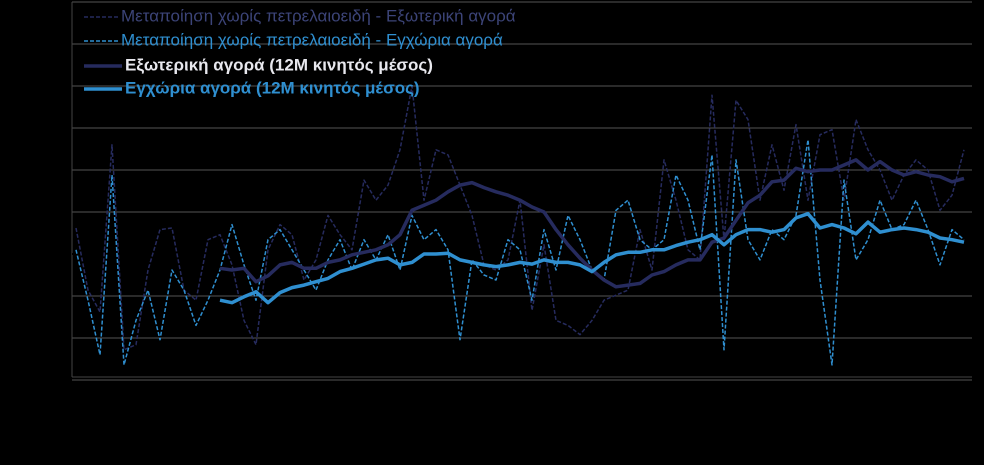 This screenshot has width=984, height=465. Describe the element at coordinates (54, 42) in the screenshot. I see `y-tick-label: 25` at that location.